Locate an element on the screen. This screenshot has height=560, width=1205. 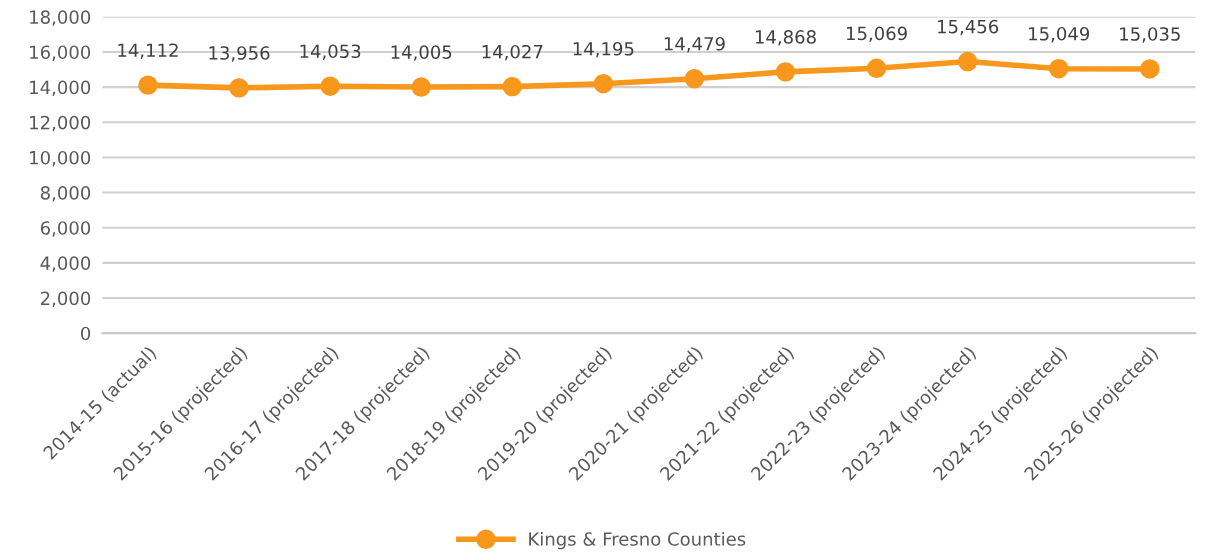
data-label: 14,195 is located at coordinates (603, 49).